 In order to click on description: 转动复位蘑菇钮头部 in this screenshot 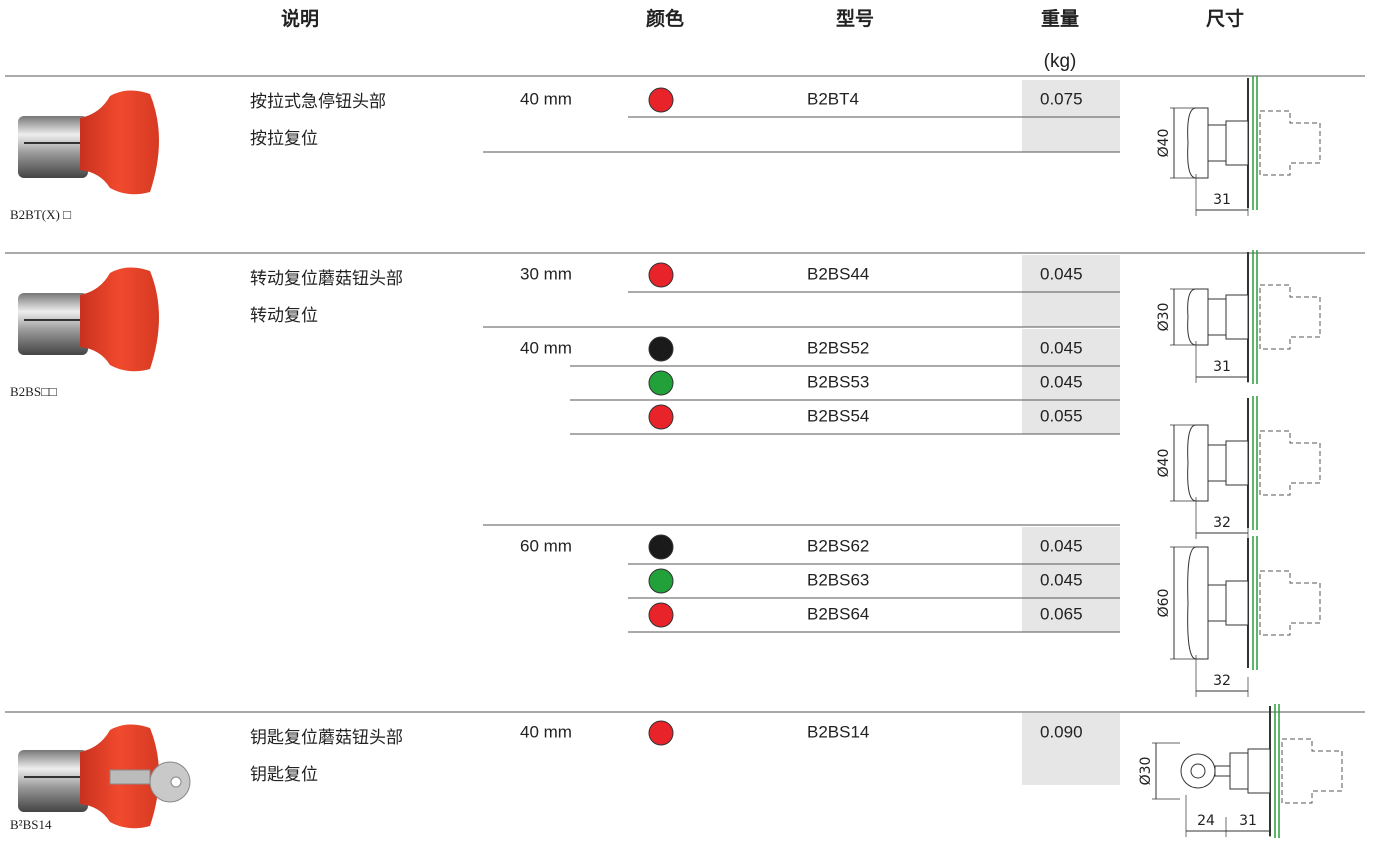, I will do `click(326, 278)`.